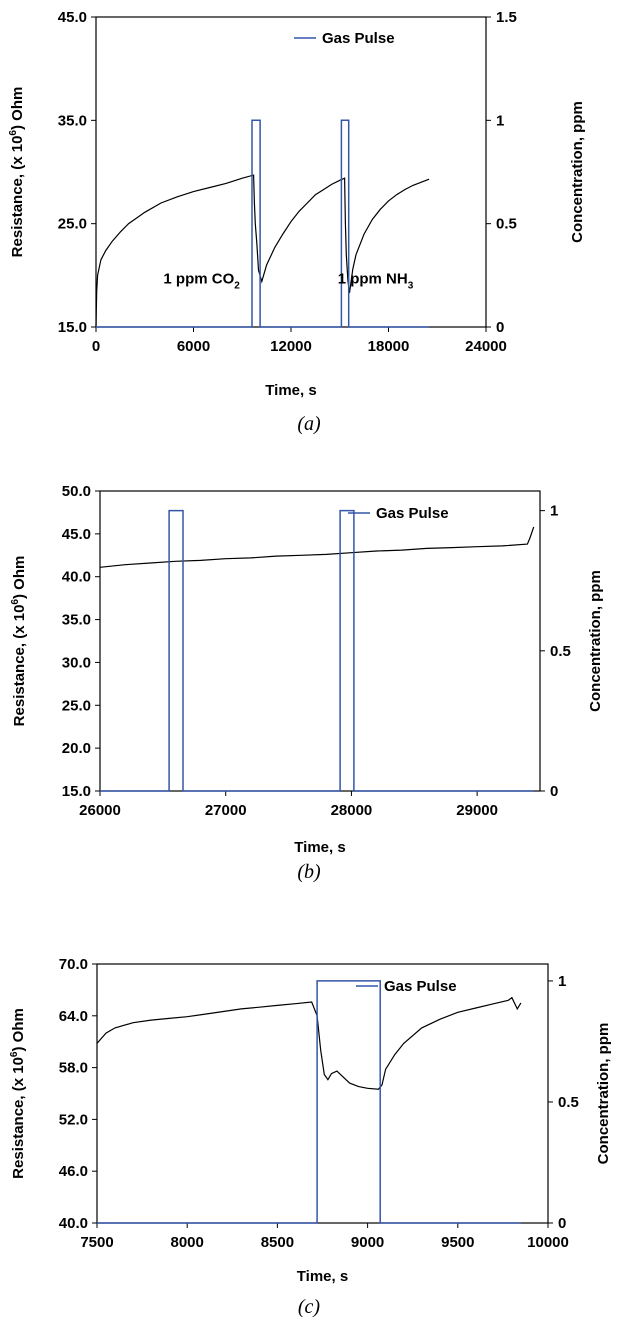  What do you see at coordinates (76, 748) in the screenshot?
I see `y-left-tick-label: 20.0` at bounding box center [76, 748].